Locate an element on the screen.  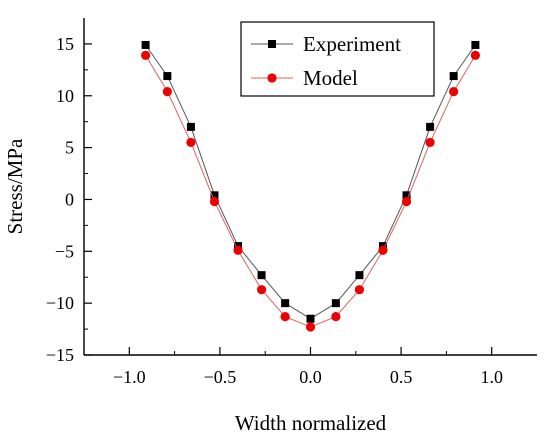
x-tick-label: −0.5 is located at coordinates (220, 377).